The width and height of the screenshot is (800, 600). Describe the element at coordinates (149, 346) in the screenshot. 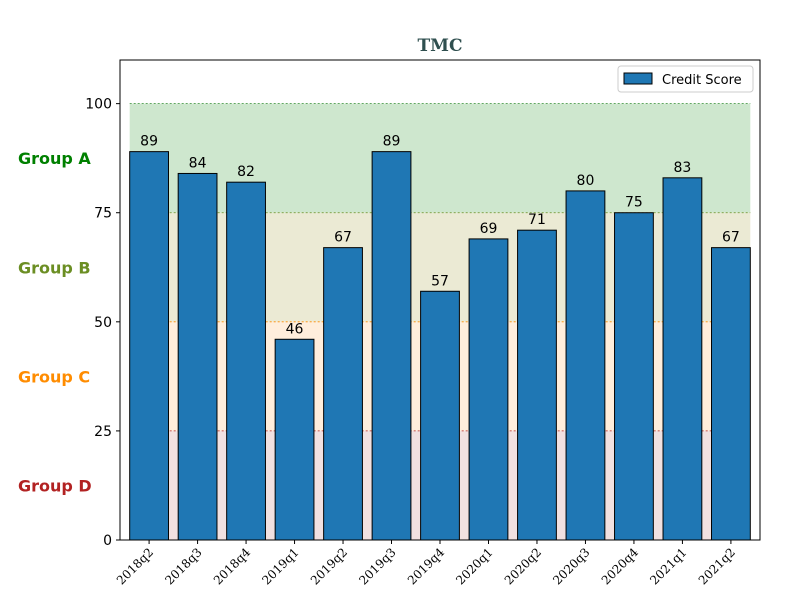

I see `bar-2018q2` at that location.